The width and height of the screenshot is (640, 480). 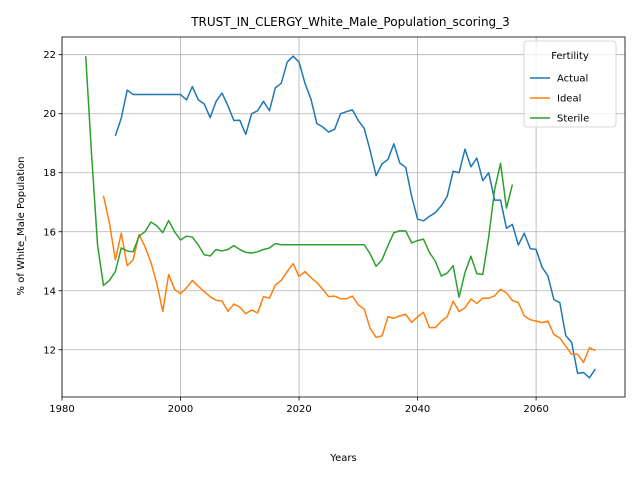 What do you see at coordinates (49, 350) in the screenshot?
I see `y-tick-label: 12` at bounding box center [49, 350].